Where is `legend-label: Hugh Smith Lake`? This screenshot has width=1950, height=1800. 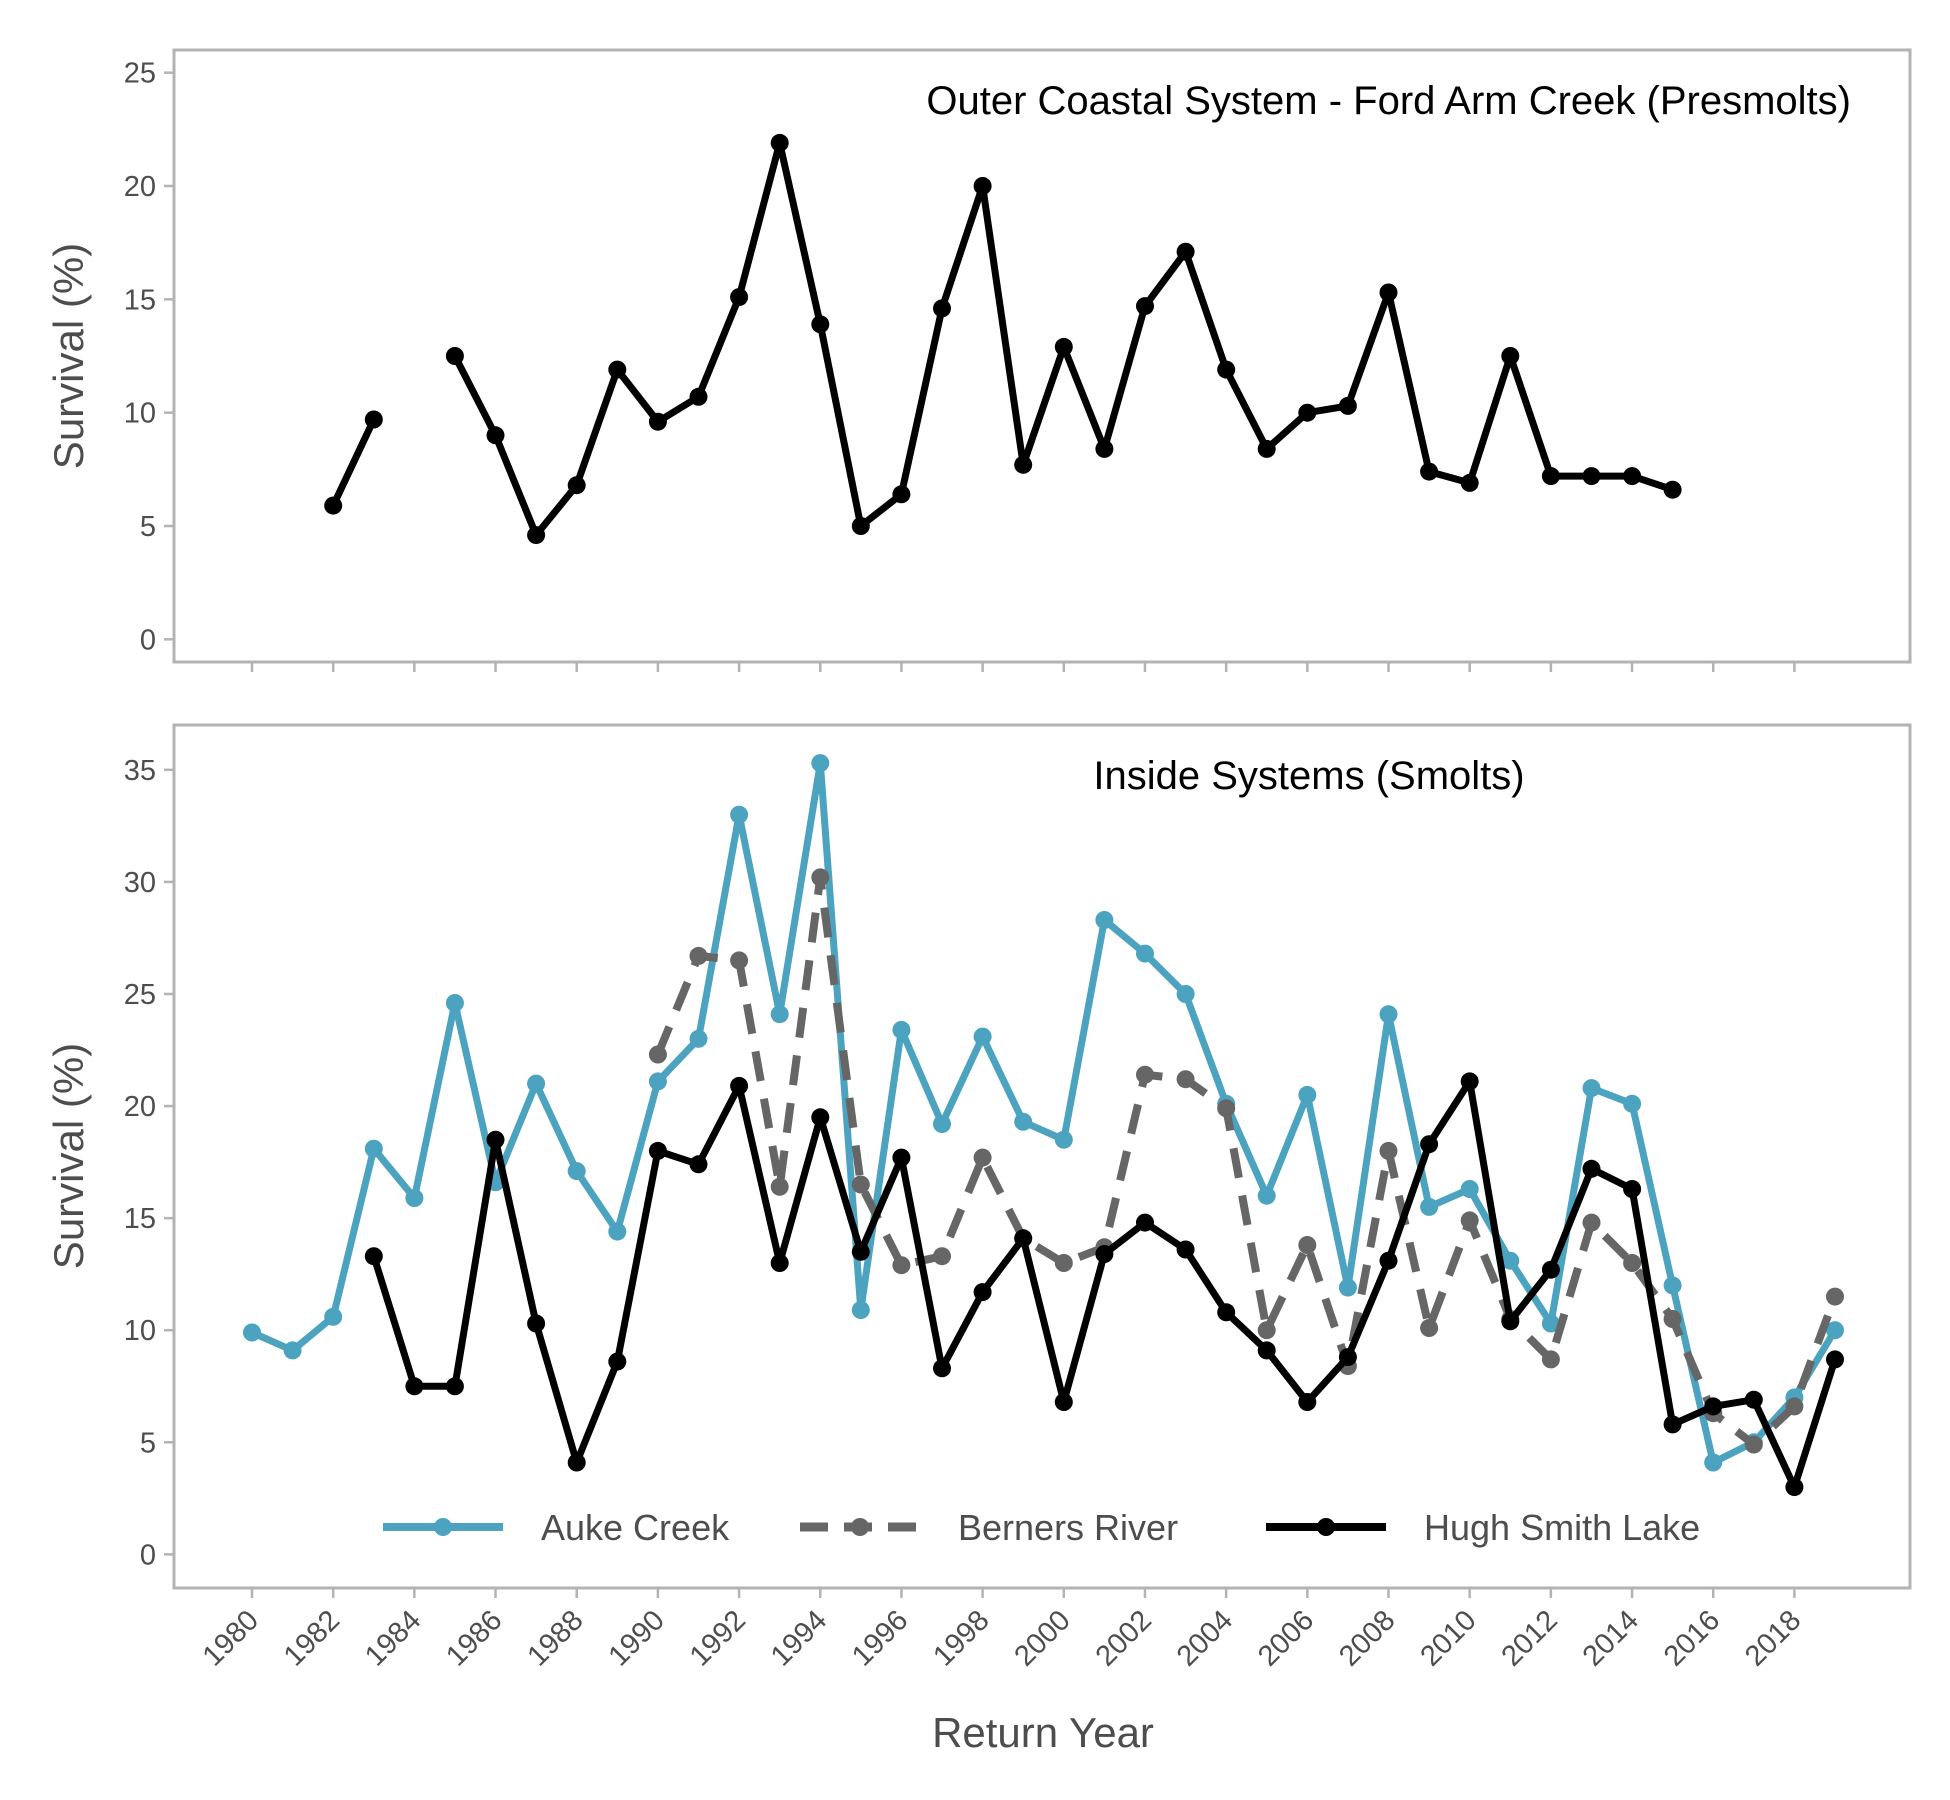 legend-label: Hugh Smith Lake is located at coordinates (1562, 1527).